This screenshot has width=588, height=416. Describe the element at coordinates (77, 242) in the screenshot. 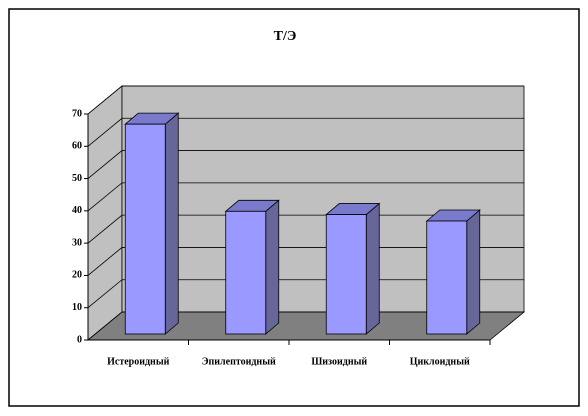

I see `y-tick-label: 30` at that location.